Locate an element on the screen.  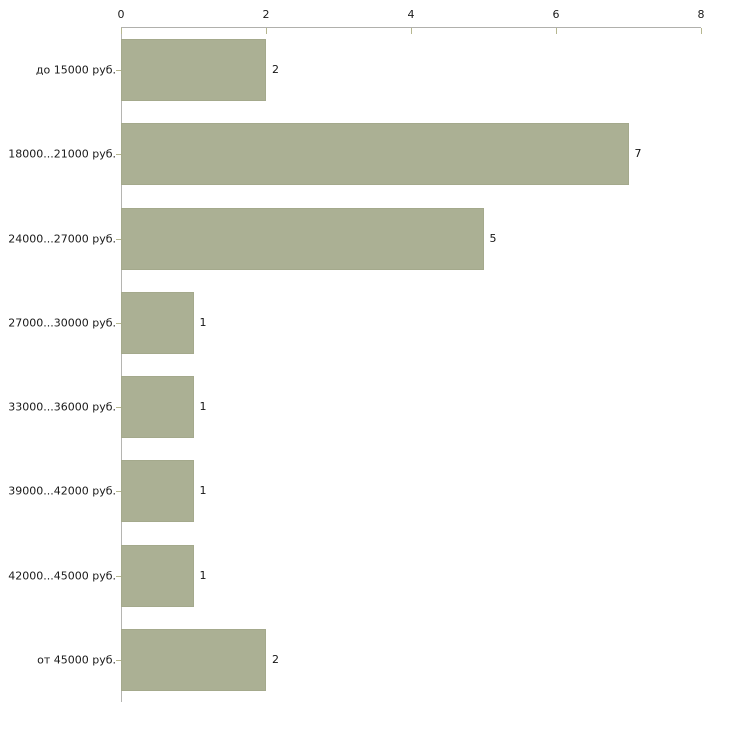
category-label: 42000...45000 руб. is located at coordinates (62, 576).